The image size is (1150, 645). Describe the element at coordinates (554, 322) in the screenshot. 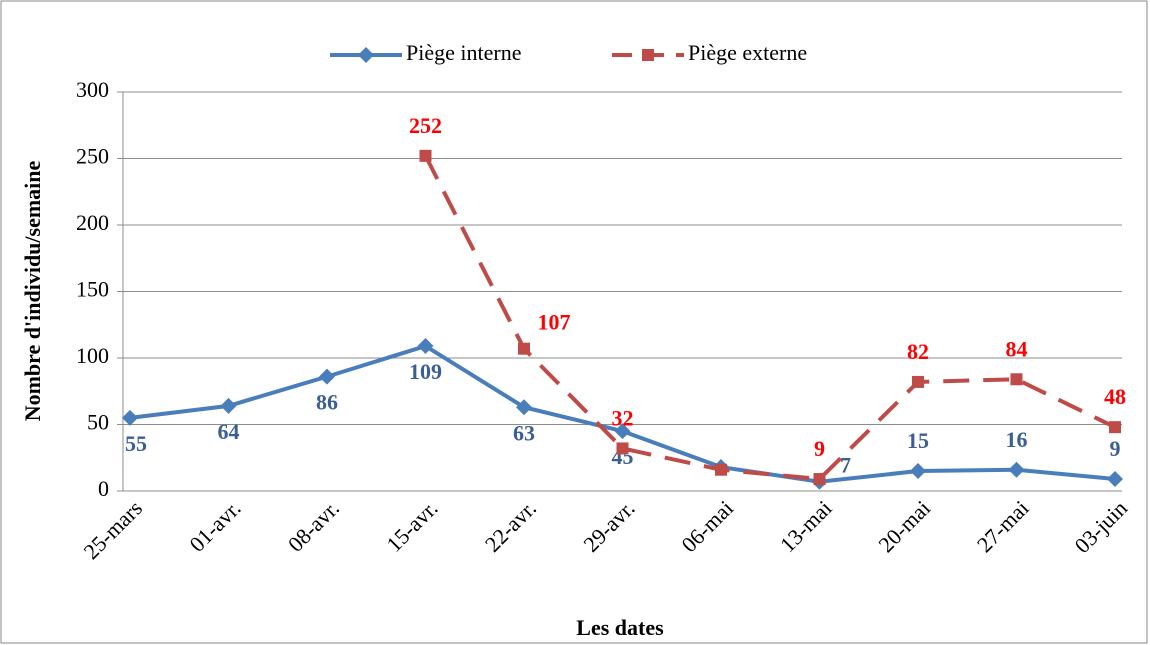

I see `data-label: 107` at that location.